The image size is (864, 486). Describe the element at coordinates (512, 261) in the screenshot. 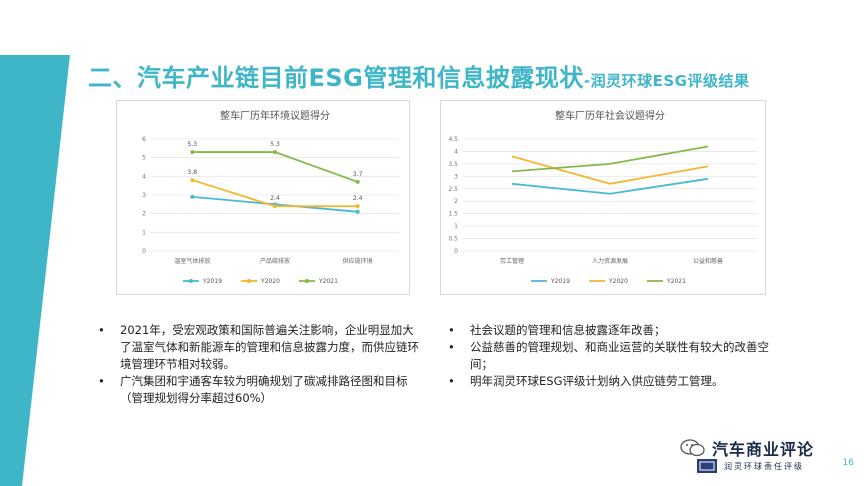

I see `x-category-label: 劳工管理` at that location.